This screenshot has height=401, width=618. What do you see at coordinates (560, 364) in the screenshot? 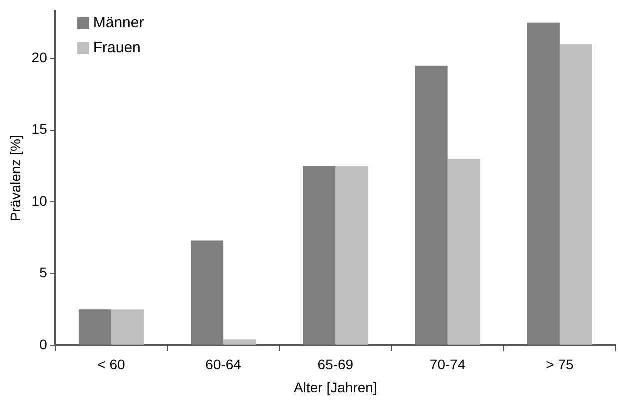
I see `x-tick-label: > 75` at bounding box center [560, 364].